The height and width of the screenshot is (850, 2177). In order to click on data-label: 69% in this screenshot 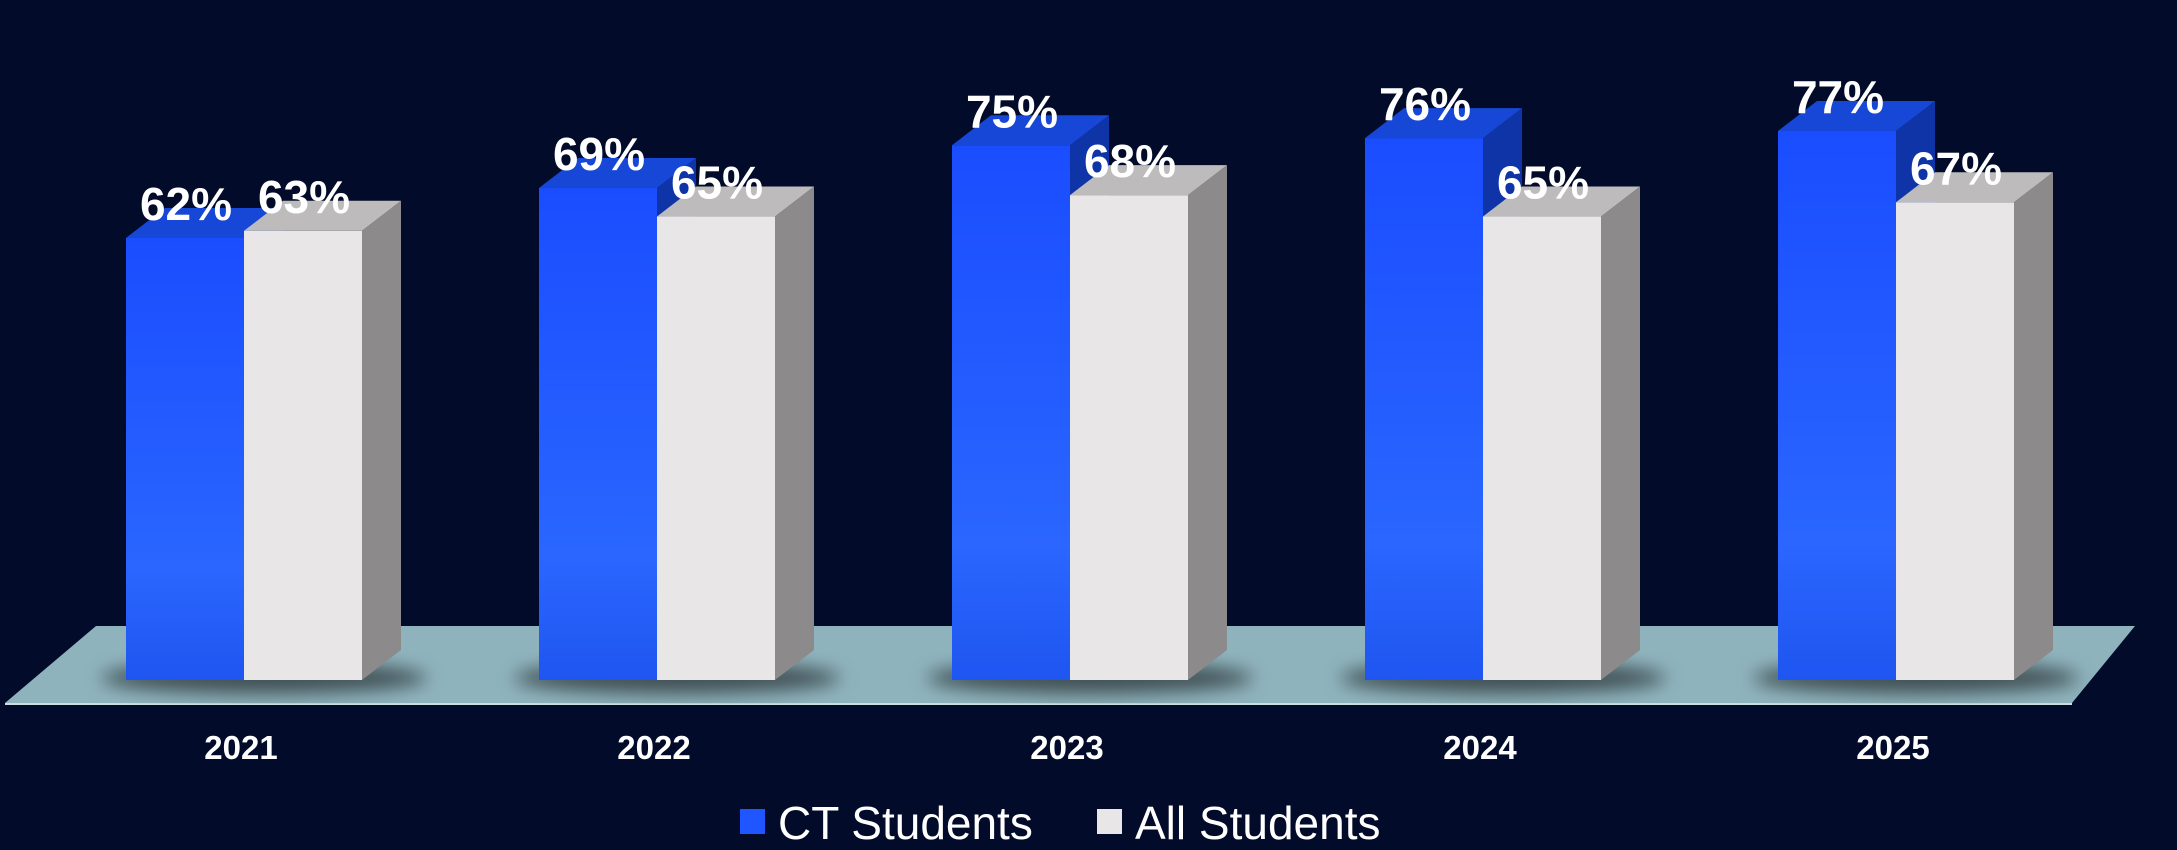, I will do `click(599, 154)`.